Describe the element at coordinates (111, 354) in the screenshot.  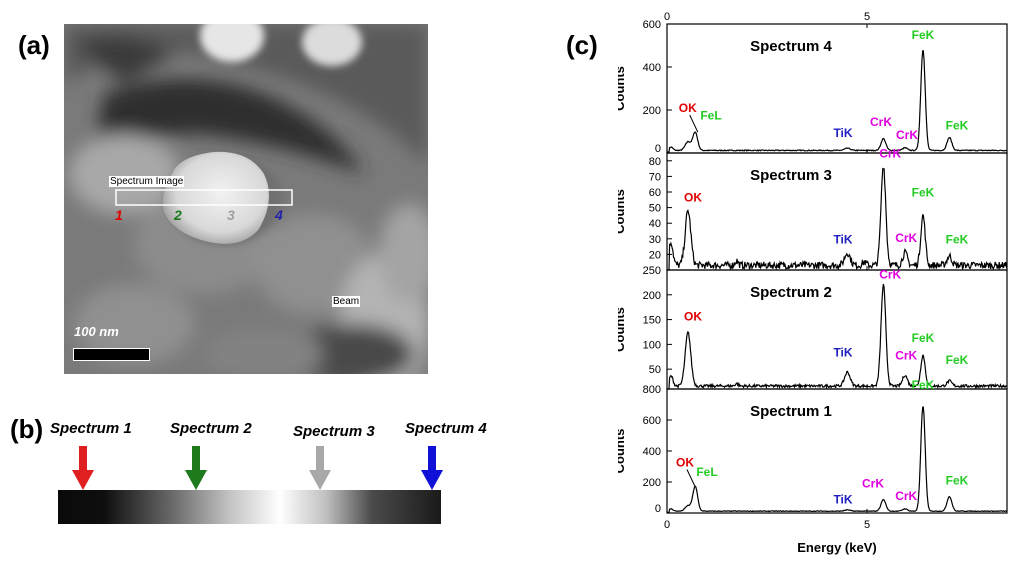
I see `scale-bar` at that location.